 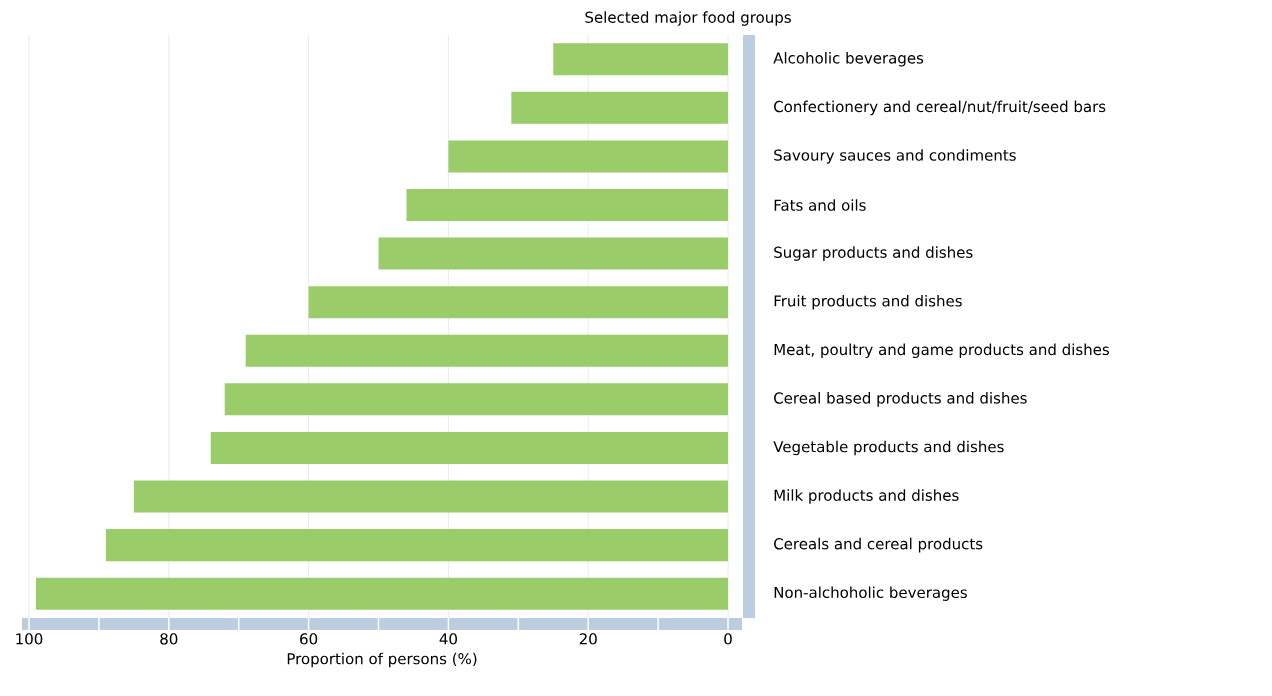 What do you see at coordinates (888, 448) in the screenshot?
I see `y-tick-label: Vegetable products and dishes` at bounding box center [888, 448].